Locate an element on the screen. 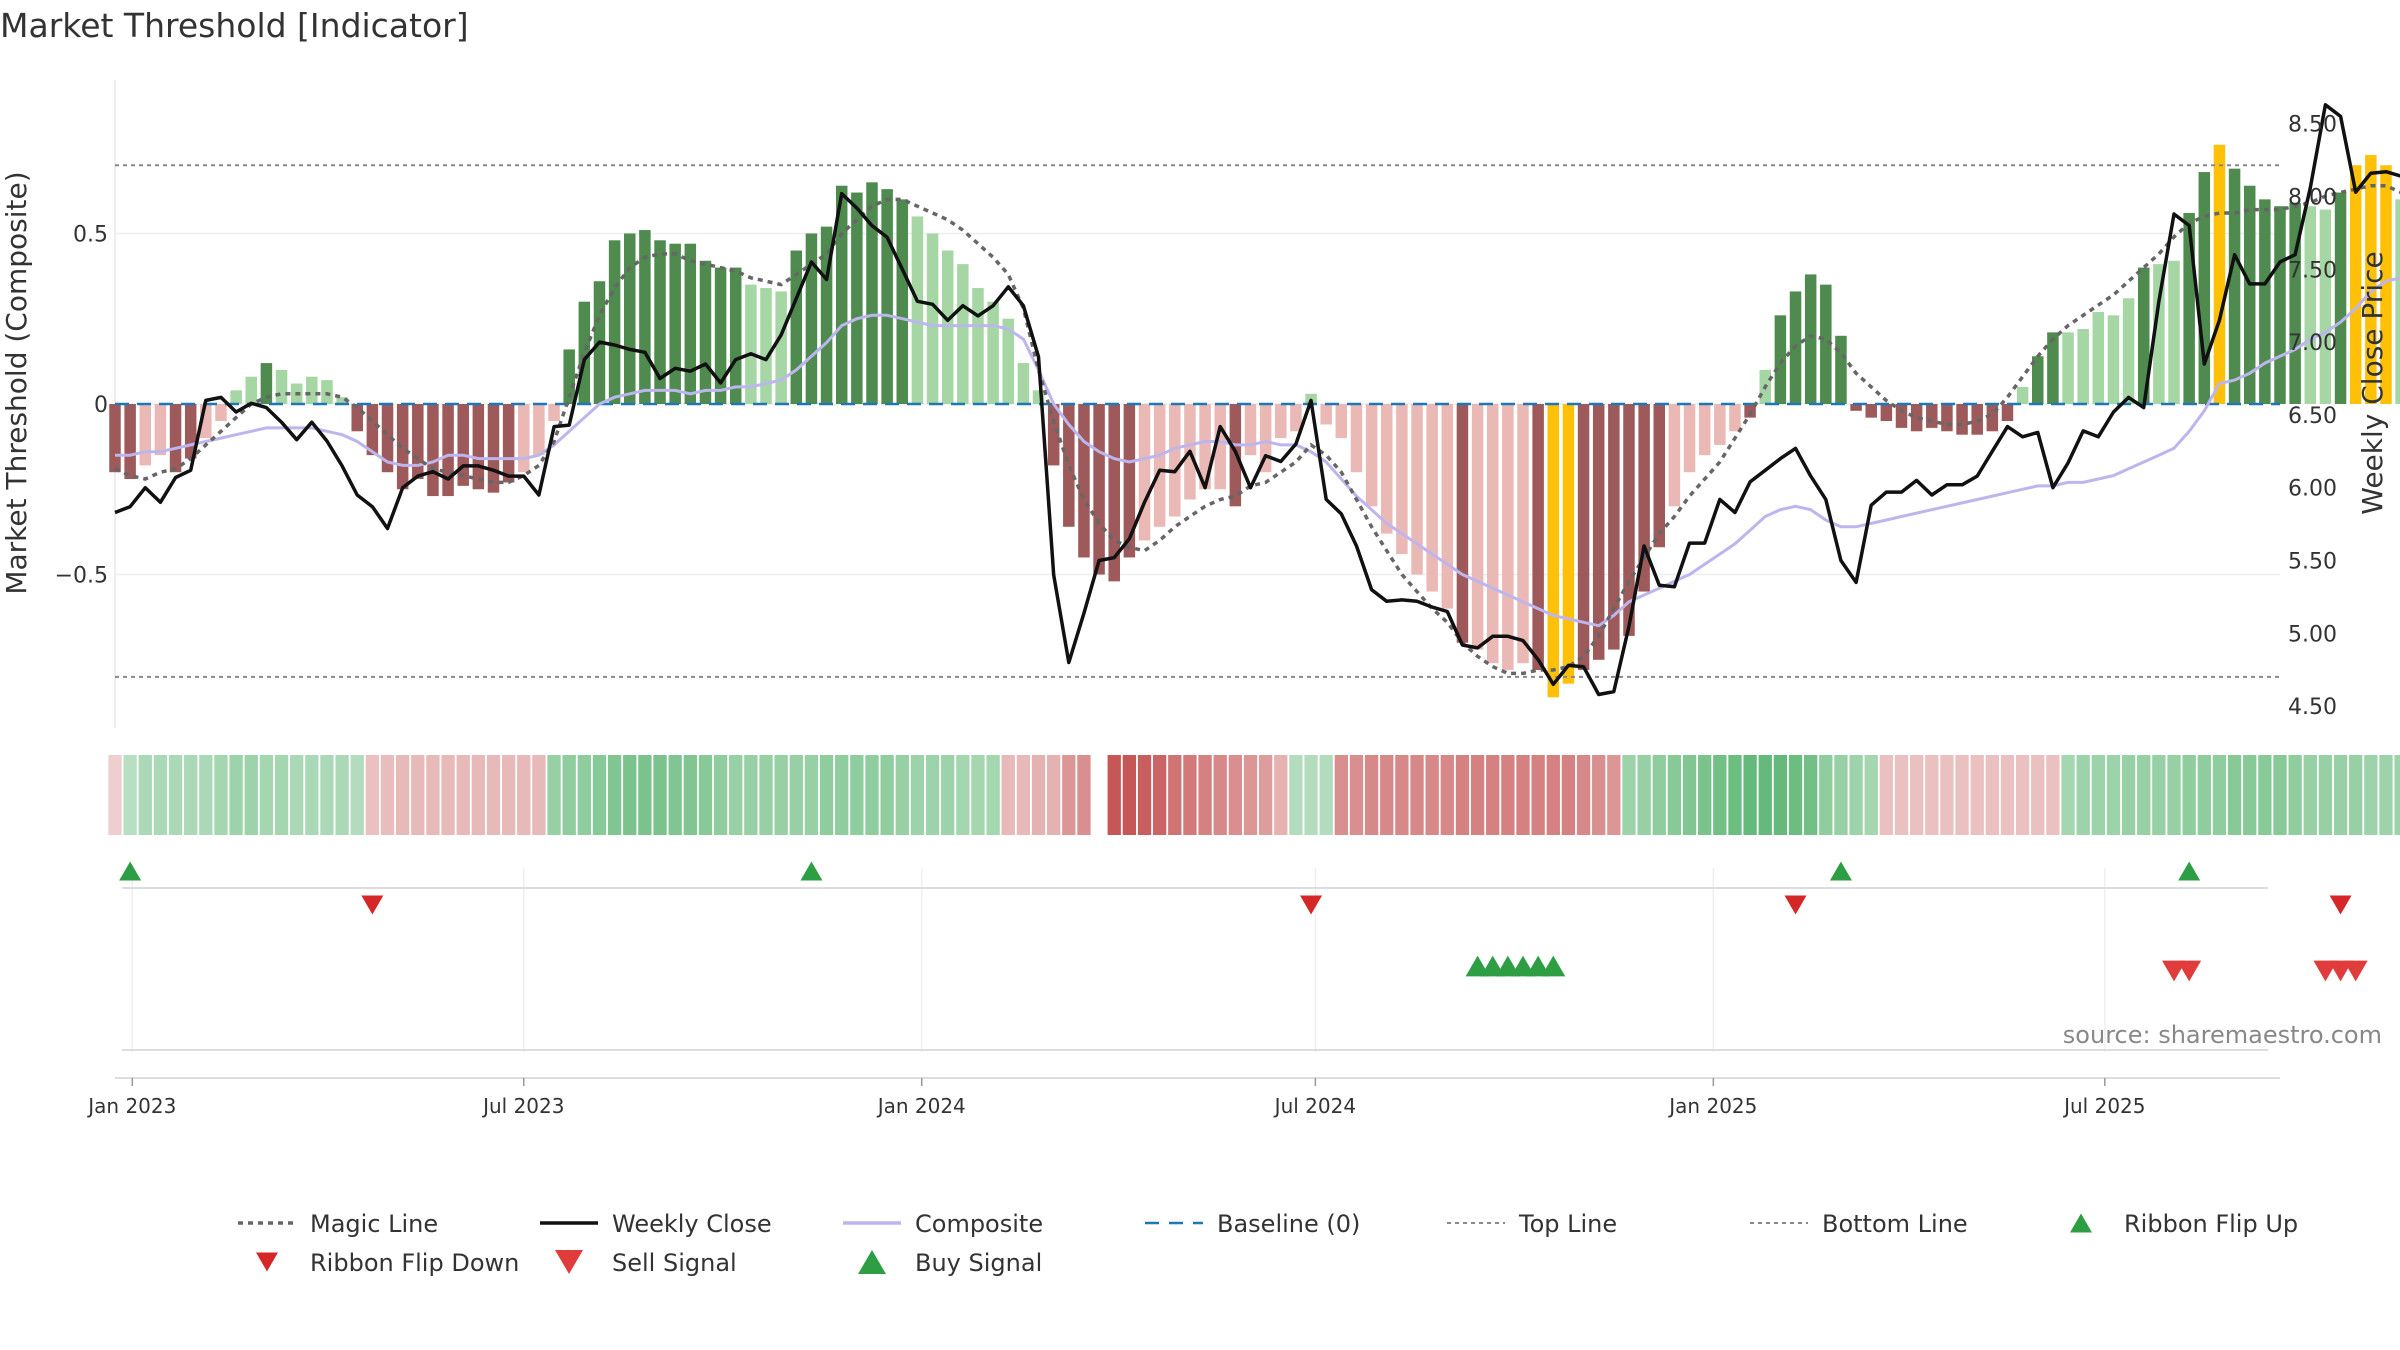  legend-item: Buy Signal is located at coordinates (950, 1263).